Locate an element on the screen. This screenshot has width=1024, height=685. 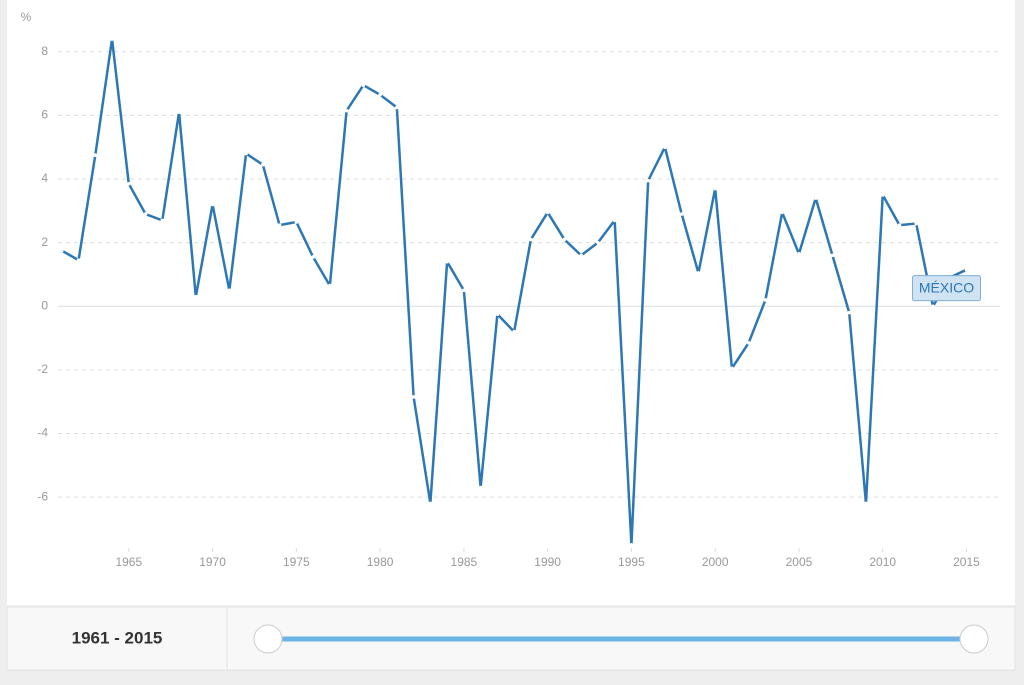
range-label: 1961 - 2015 is located at coordinates (117, 637).